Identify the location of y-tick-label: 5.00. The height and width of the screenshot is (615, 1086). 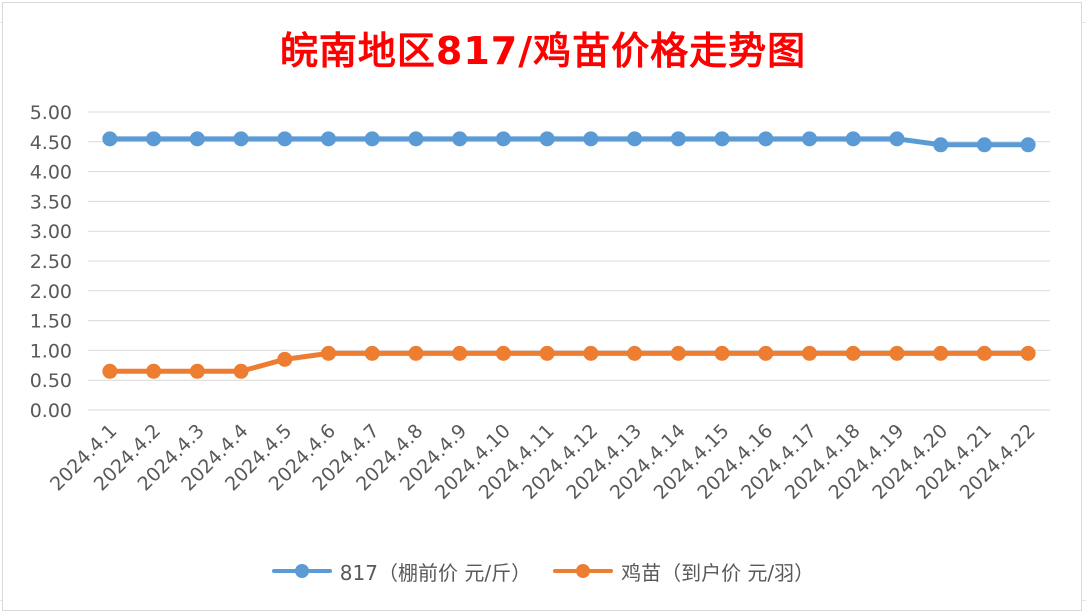
(51, 113).